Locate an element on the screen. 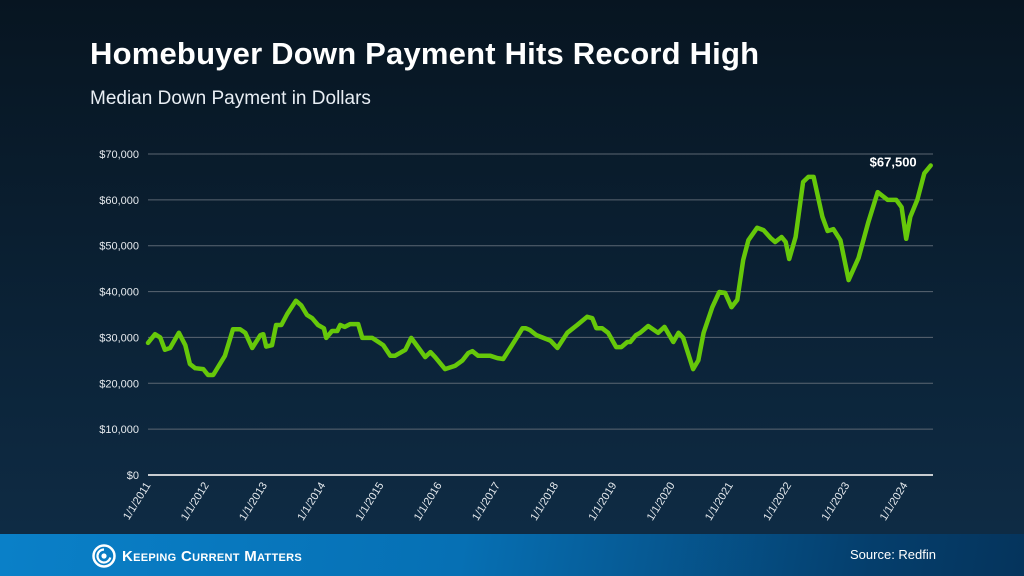 The image size is (1024, 576). x-tick-label: 1/1/2014 is located at coordinates (311, 501).